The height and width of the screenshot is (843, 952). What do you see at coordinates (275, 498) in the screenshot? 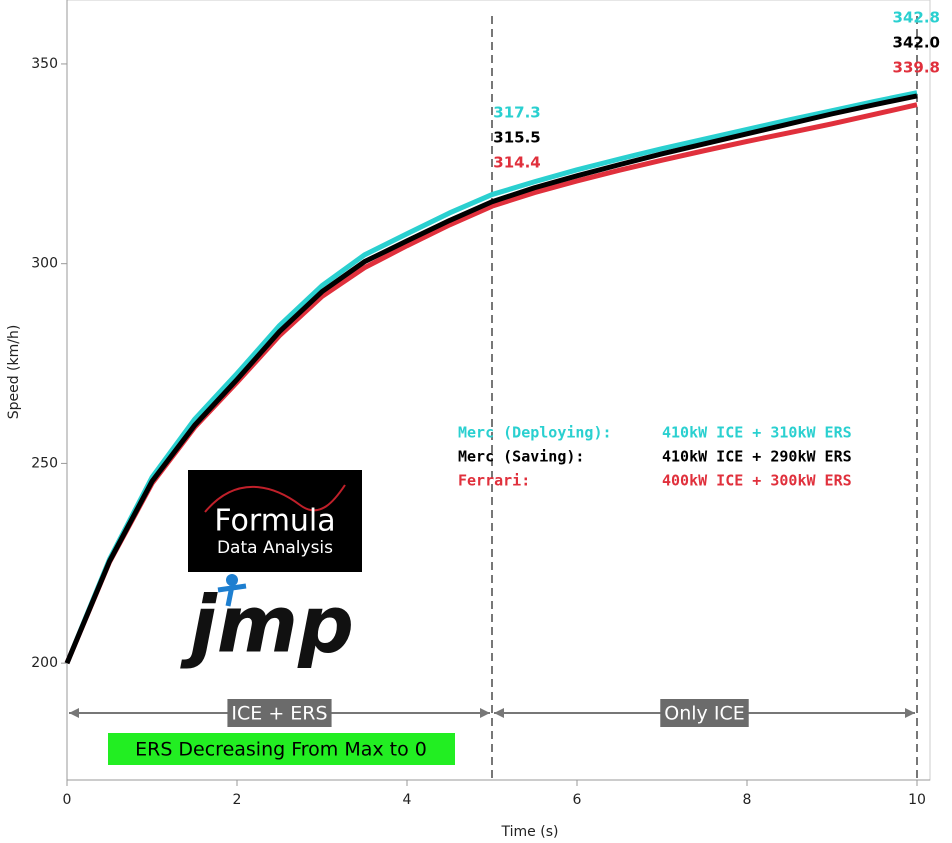
I see `logo-swirl` at bounding box center [275, 498].